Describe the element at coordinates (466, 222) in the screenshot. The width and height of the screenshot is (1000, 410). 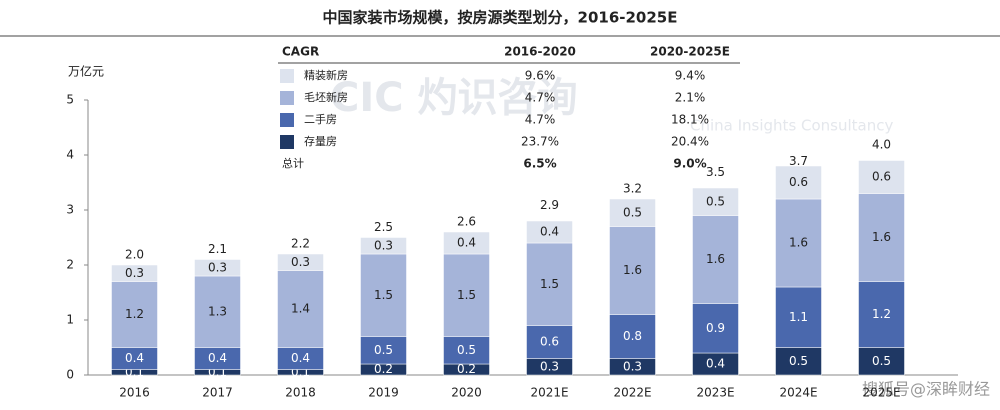
I see `total-label: 2.6` at that location.